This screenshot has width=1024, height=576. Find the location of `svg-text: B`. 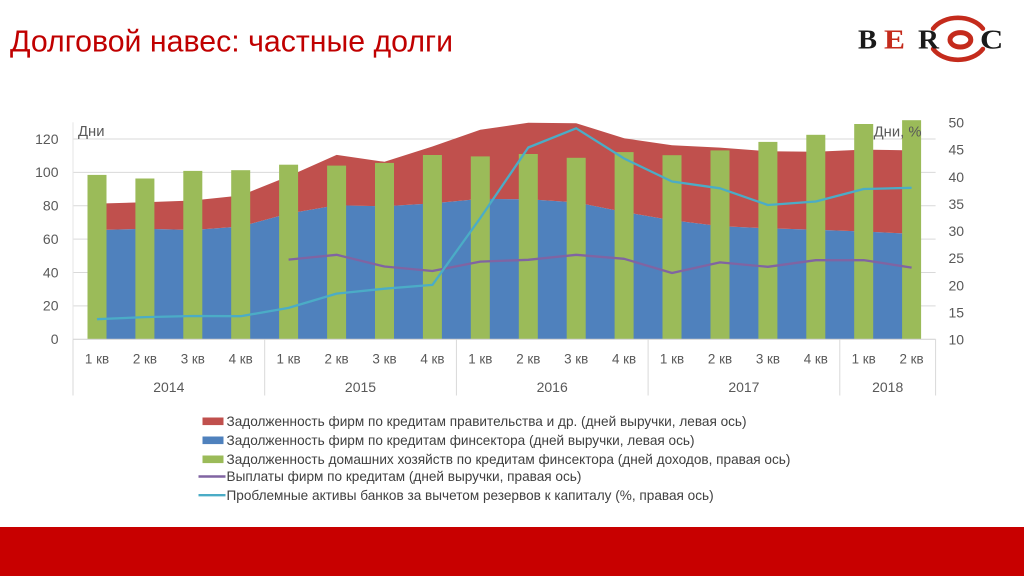

svg-text: B is located at coordinates (867, 40).